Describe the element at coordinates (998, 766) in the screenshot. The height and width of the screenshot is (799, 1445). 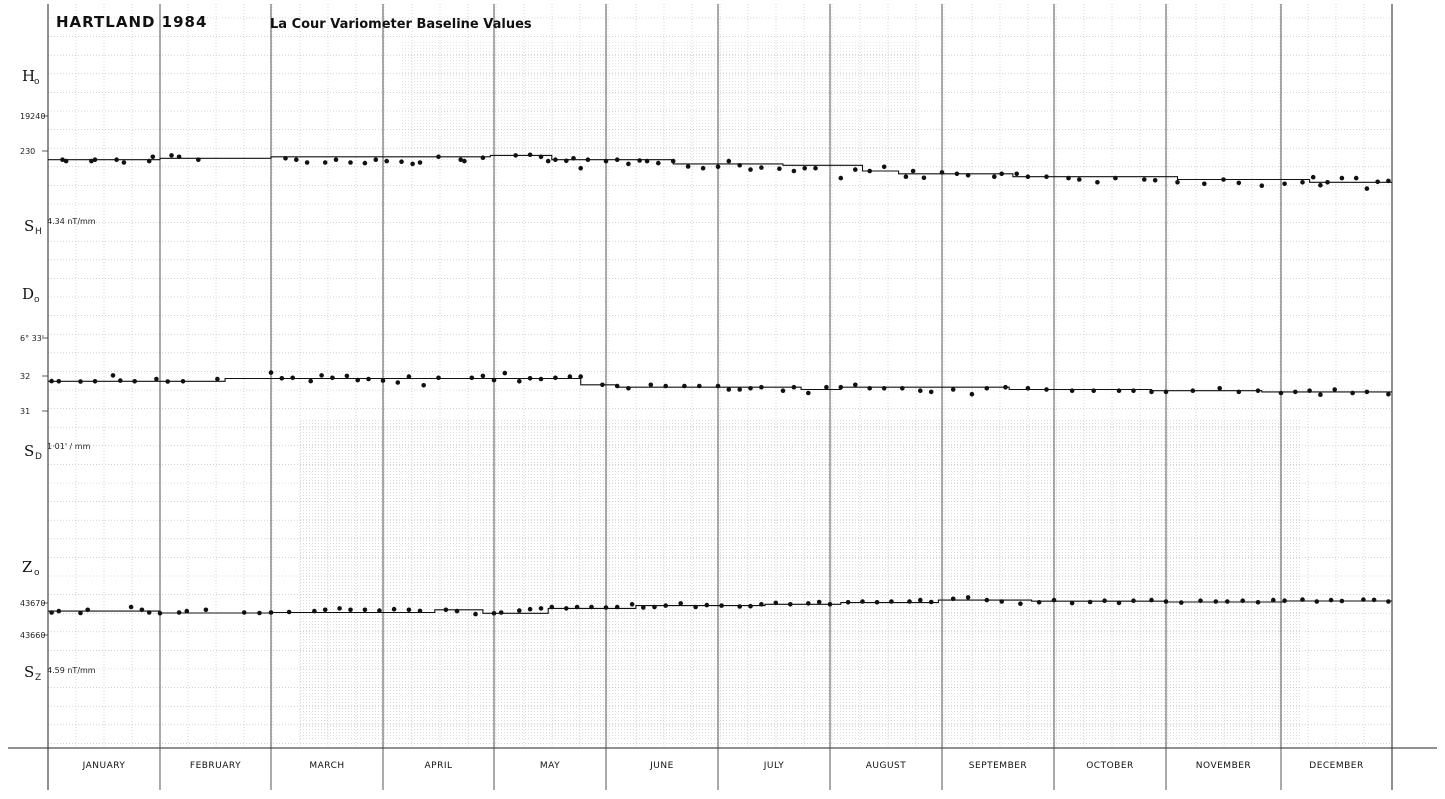
I see `month-label-september: SEPTEMBER` at that location.